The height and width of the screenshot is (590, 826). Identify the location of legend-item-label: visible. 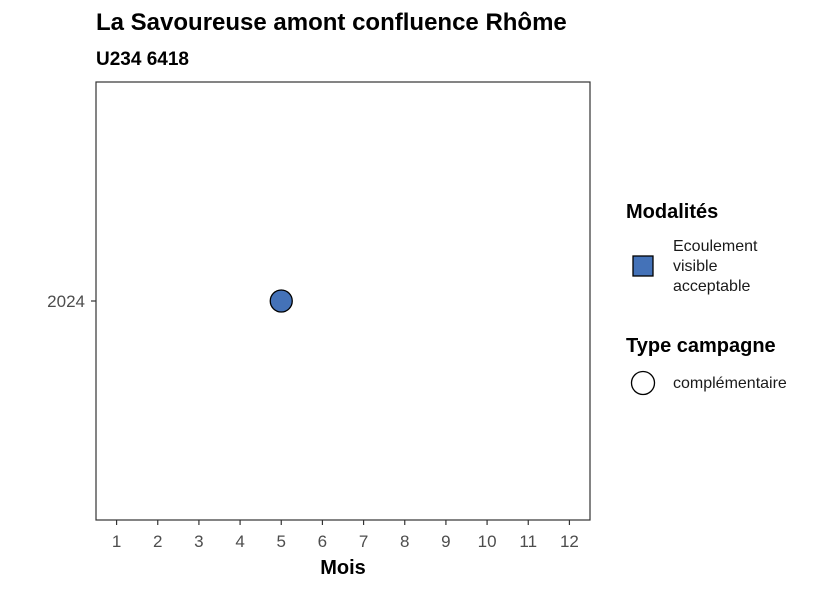
(695, 266).